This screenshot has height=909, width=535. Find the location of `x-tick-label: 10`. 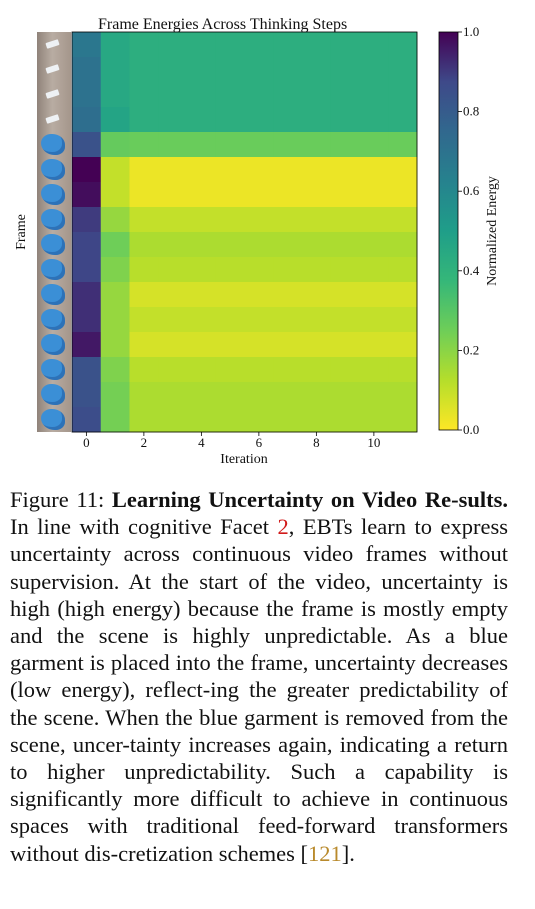

x-tick-label: 10 is located at coordinates (373, 442).